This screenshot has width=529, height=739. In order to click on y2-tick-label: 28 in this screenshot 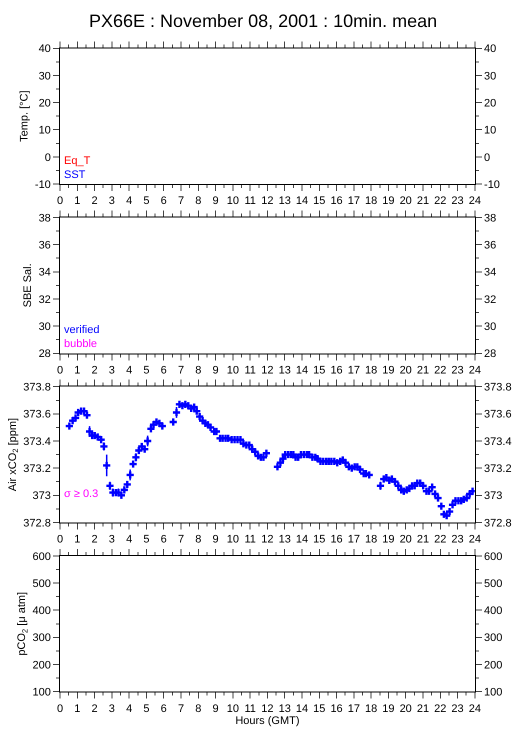, I will do `click(490, 354)`.